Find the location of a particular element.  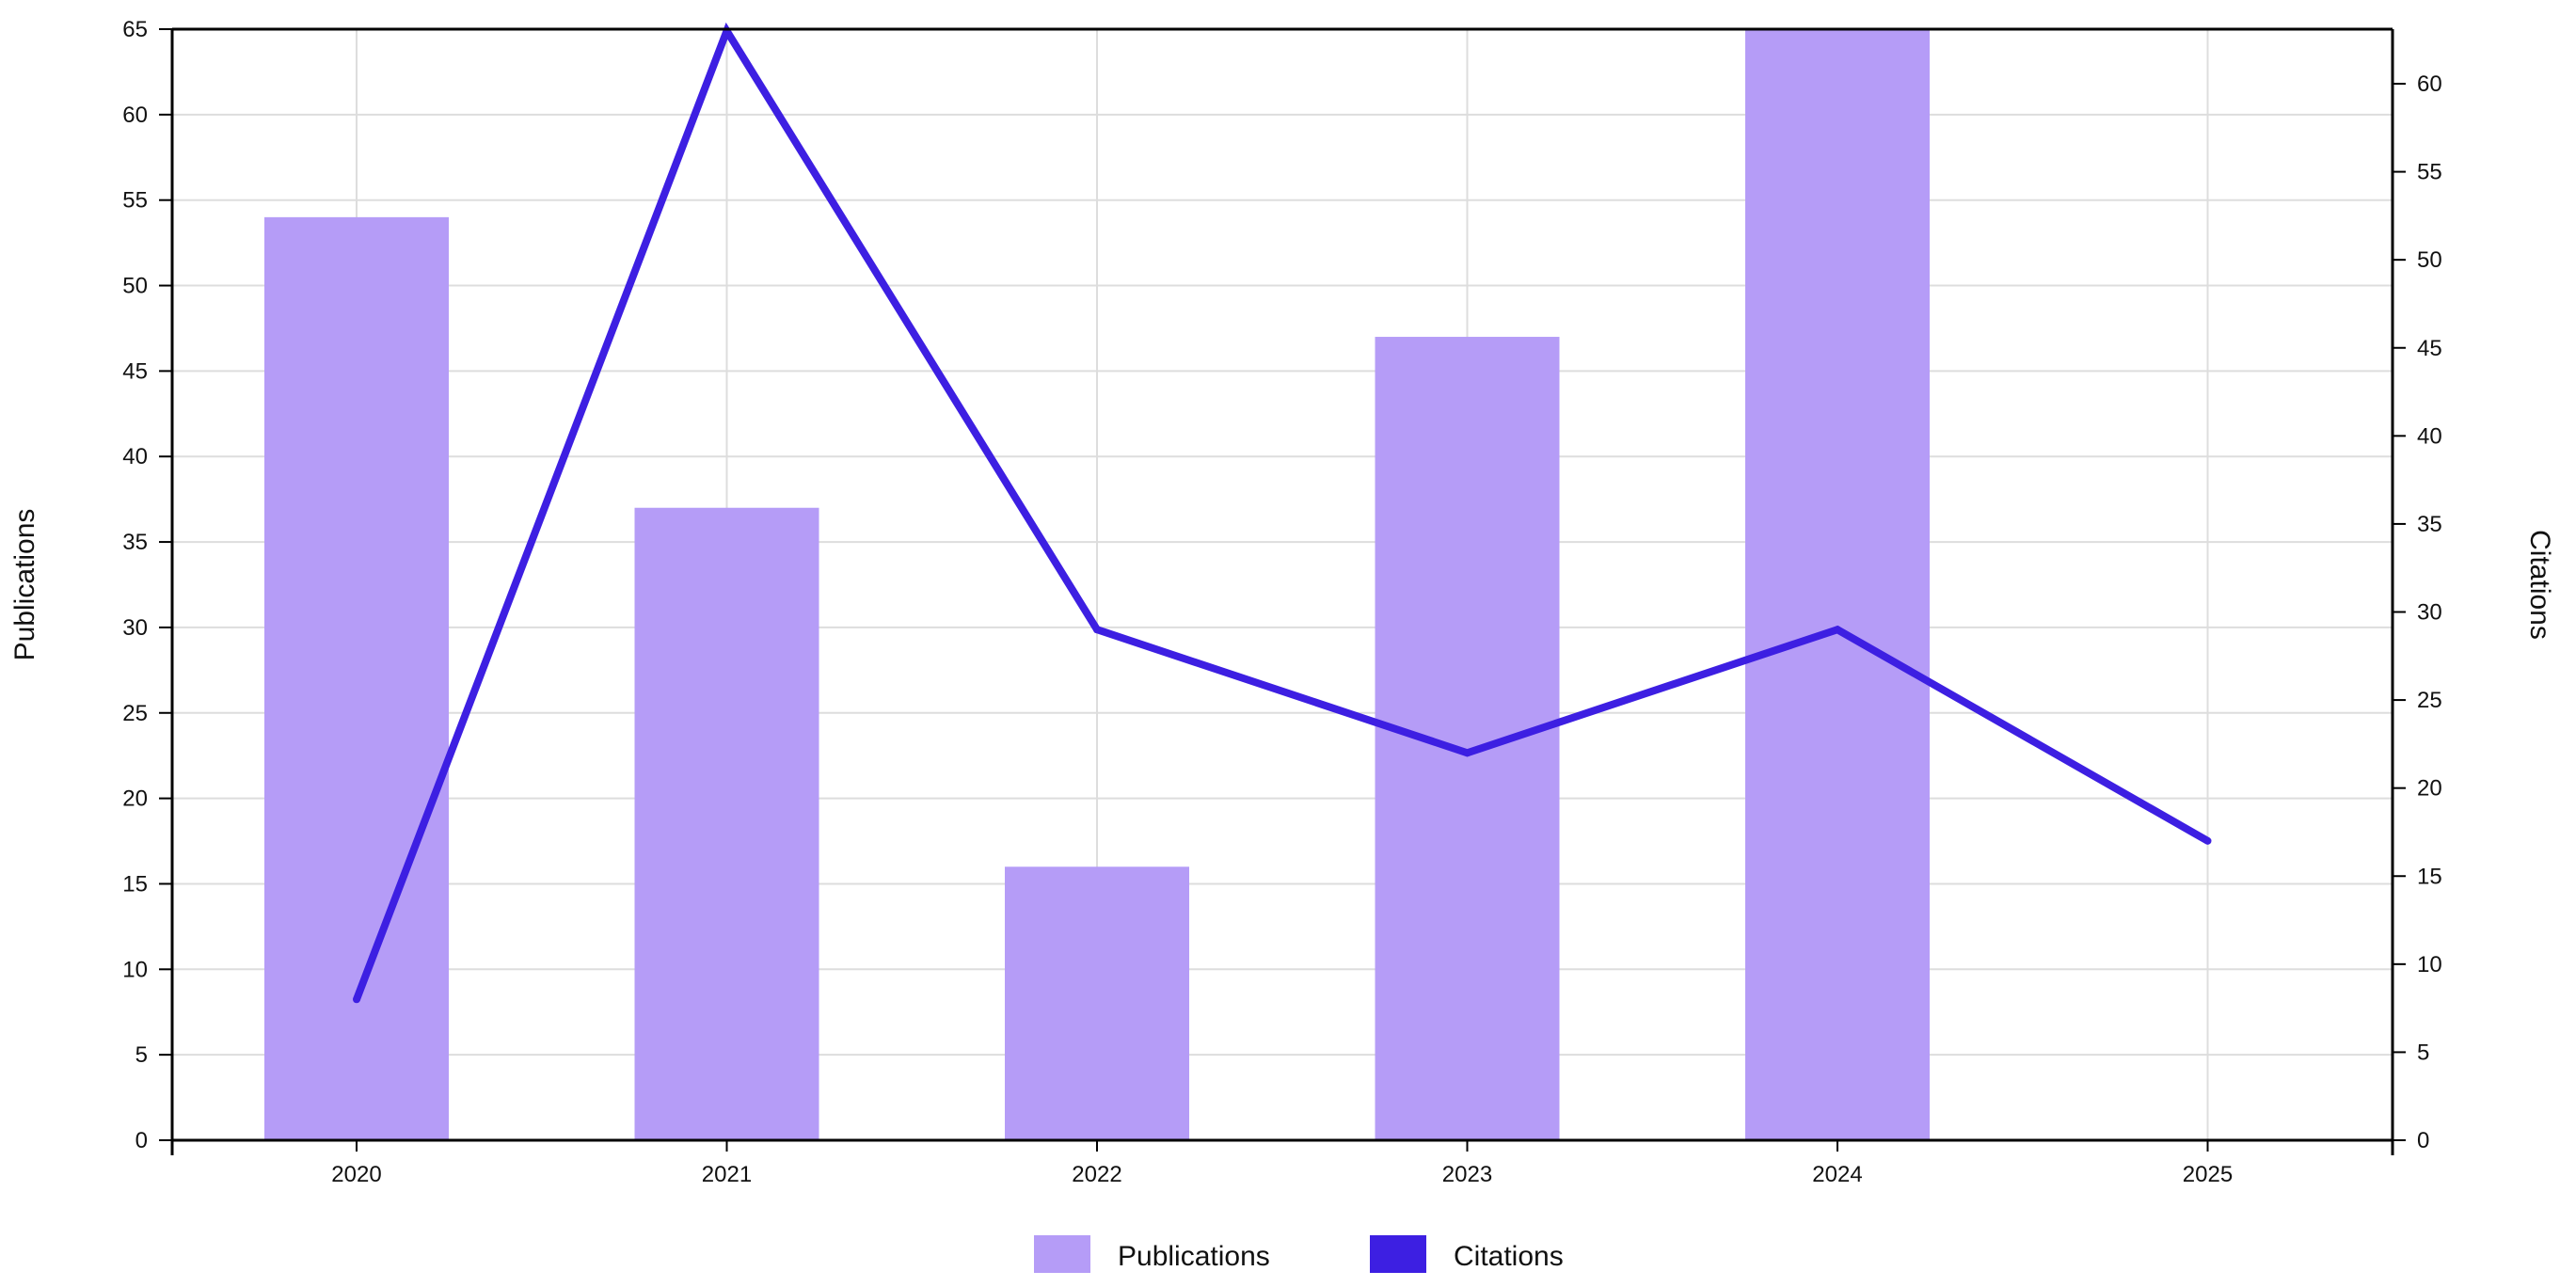

y2-tick-label: 15 is located at coordinates (2429, 876).